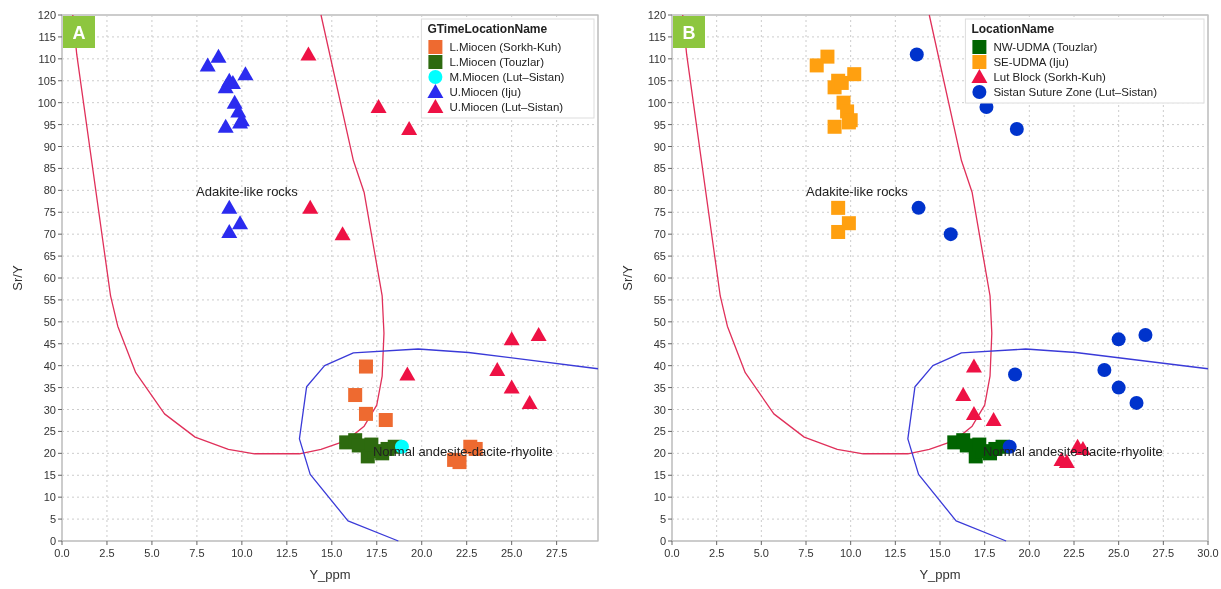 Image resolution: width=1221 pixels, height=589 pixels. What do you see at coordinates (1013, 29) in the screenshot?
I see `legend-title: LocationName` at bounding box center [1013, 29].